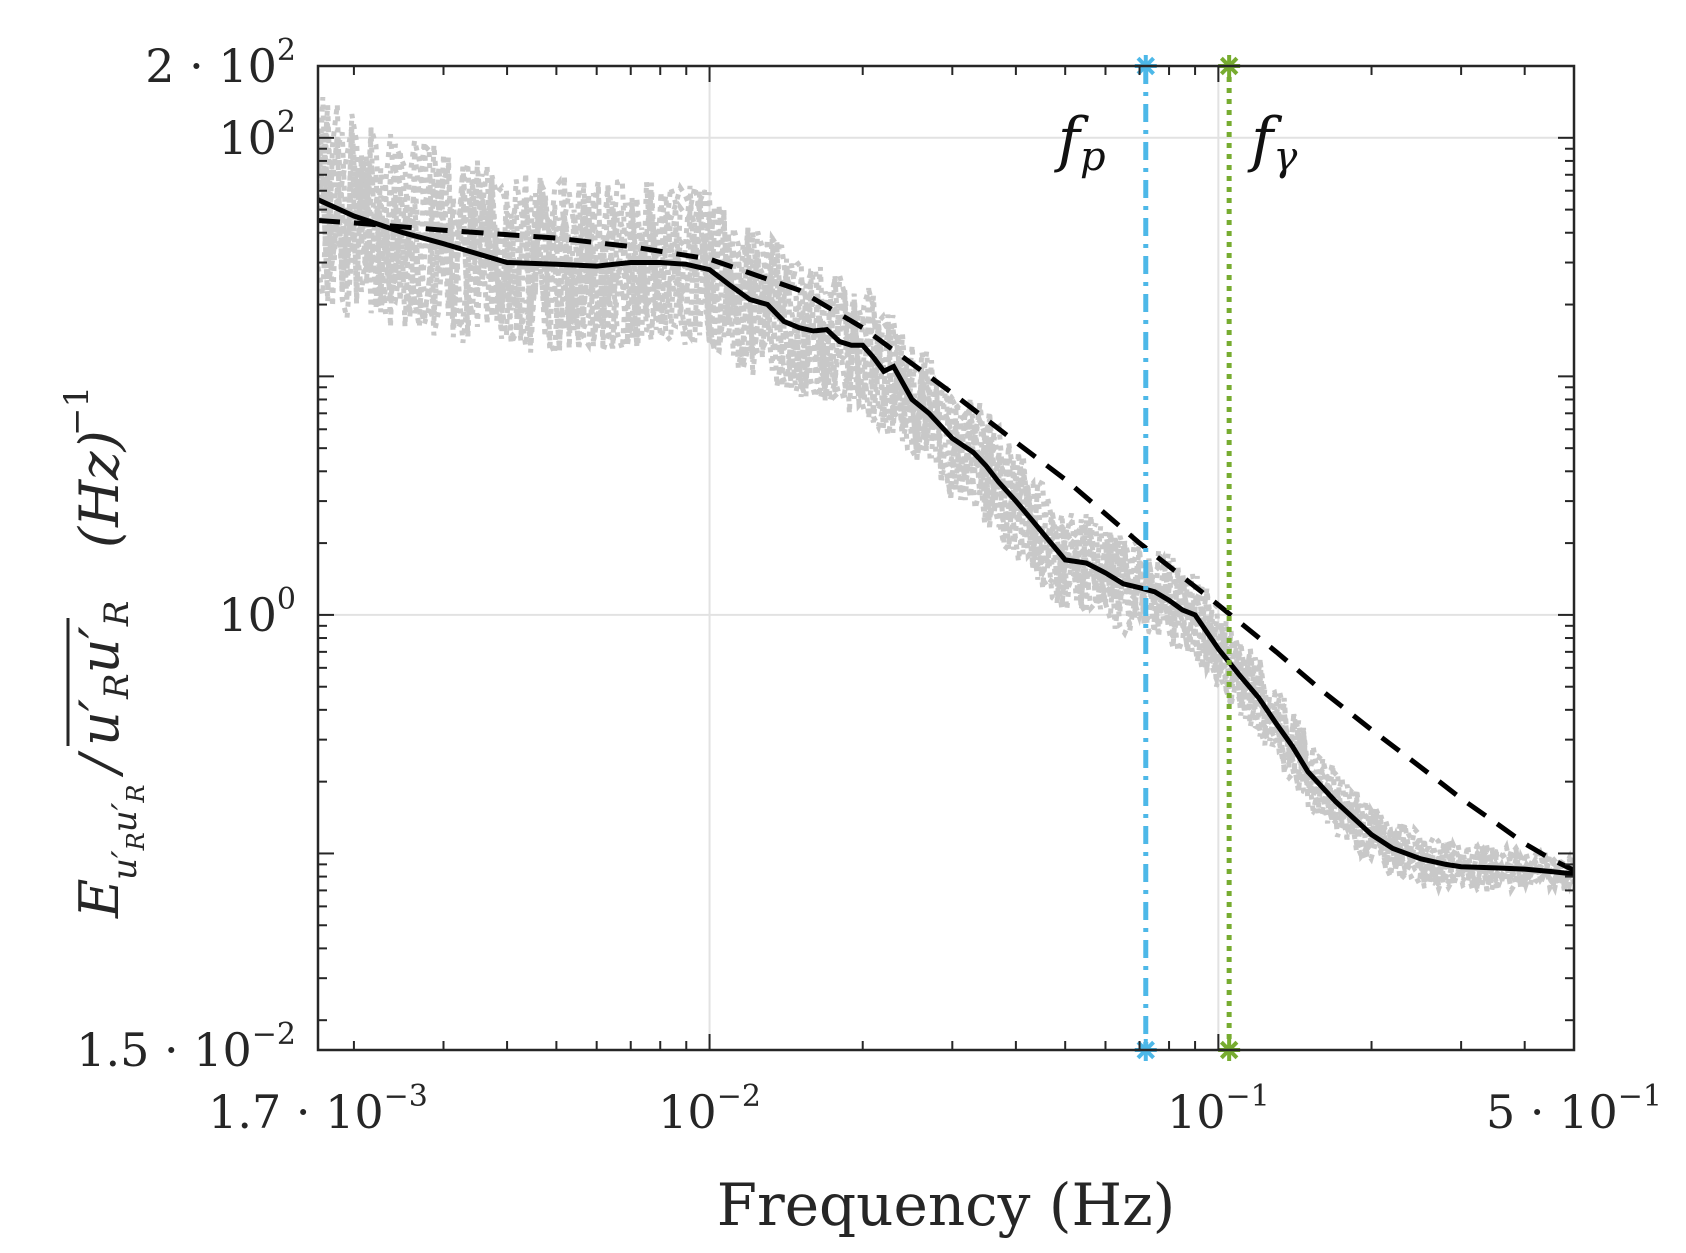 The image size is (1686, 1253). What do you see at coordinates (127, 832) in the screenshot?
I see `y-axis-title-sub: u′Ru′R` at bounding box center [127, 832].